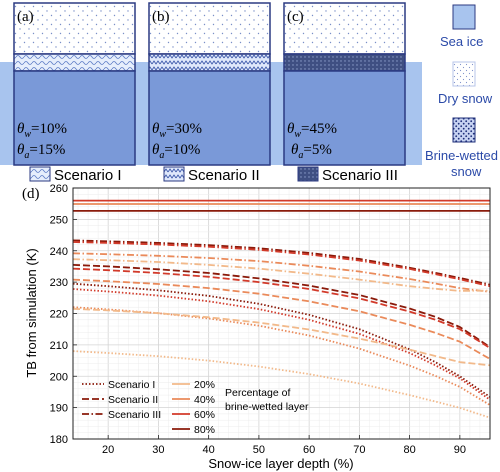 This screenshot has height=472, width=500. What do you see at coordinates (133, 400) in the screenshot?
I see `legend-label-scenario-2: Scenario II` at bounding box center [133, 400].